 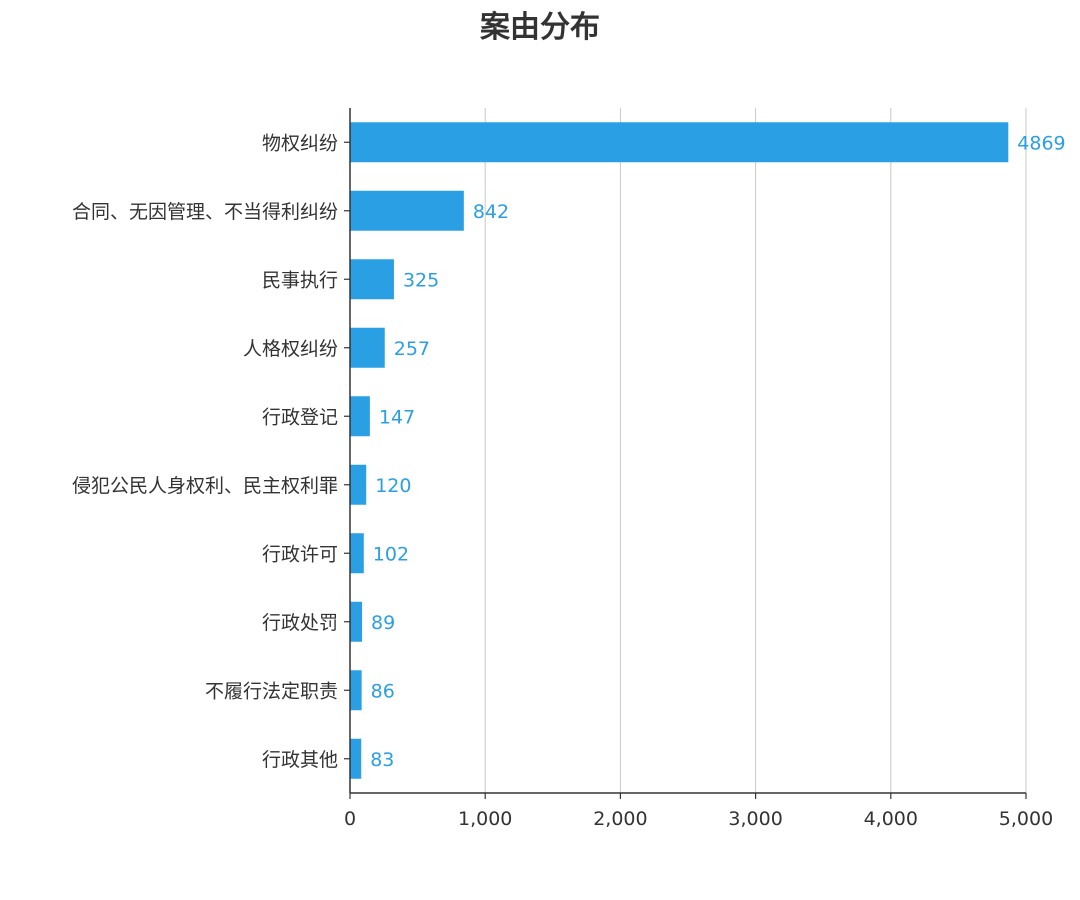 I want to click on data-label: 4869, so click(x=1041, y=143).